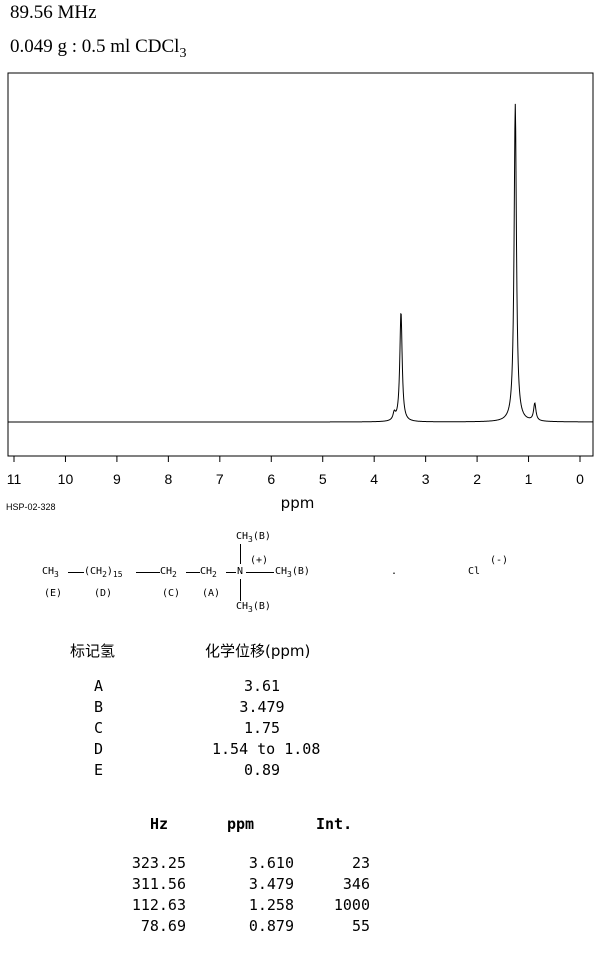 The width and height of the screenshot is (595, 964). What do you see at coordinates (474, 571) in the screenshot?
I see `counterion: Cl` at bounding box center [474, 571].